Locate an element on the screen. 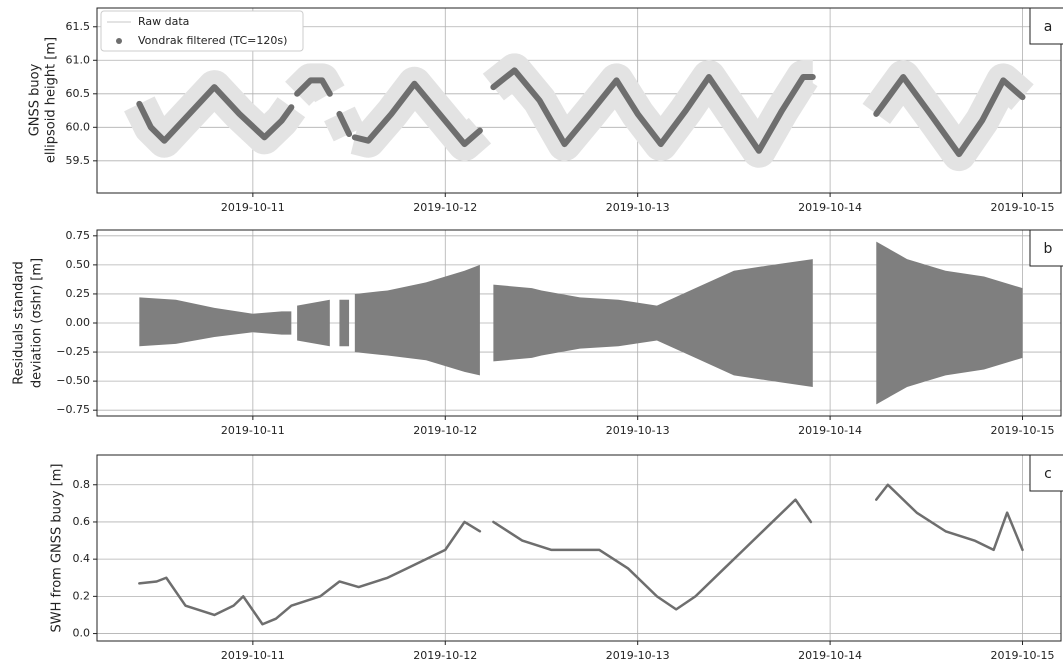 The height and width of the screenshot is (664, 1063). y-tick-label: 0.00 is located at coordinates (78, 322).